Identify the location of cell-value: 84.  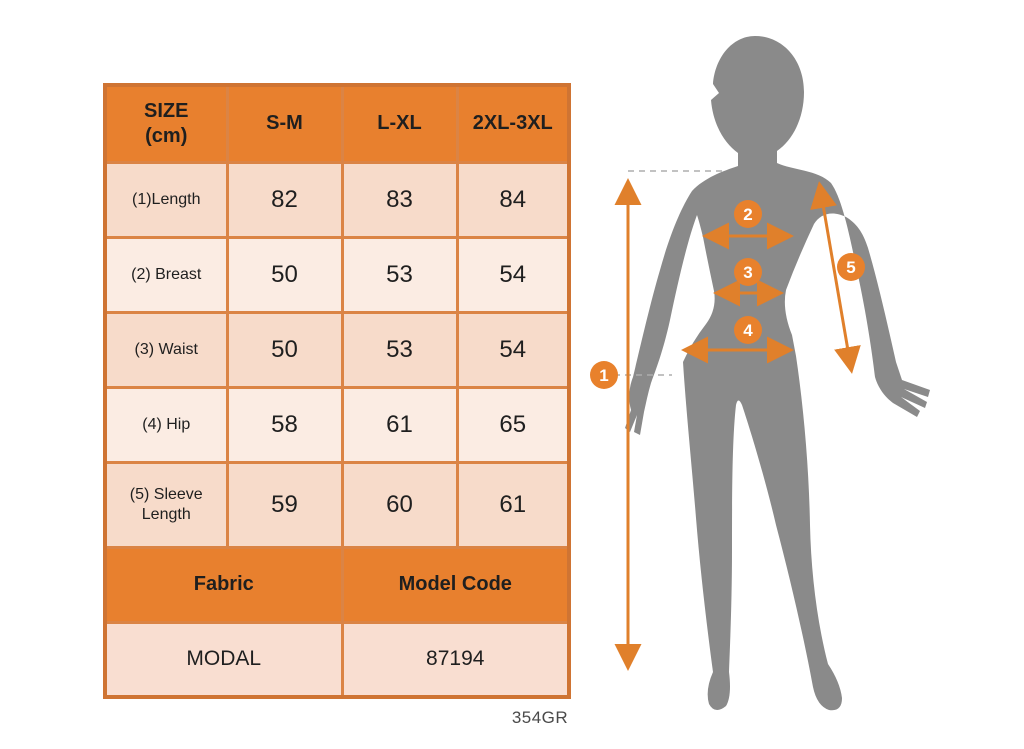
(513, 199).